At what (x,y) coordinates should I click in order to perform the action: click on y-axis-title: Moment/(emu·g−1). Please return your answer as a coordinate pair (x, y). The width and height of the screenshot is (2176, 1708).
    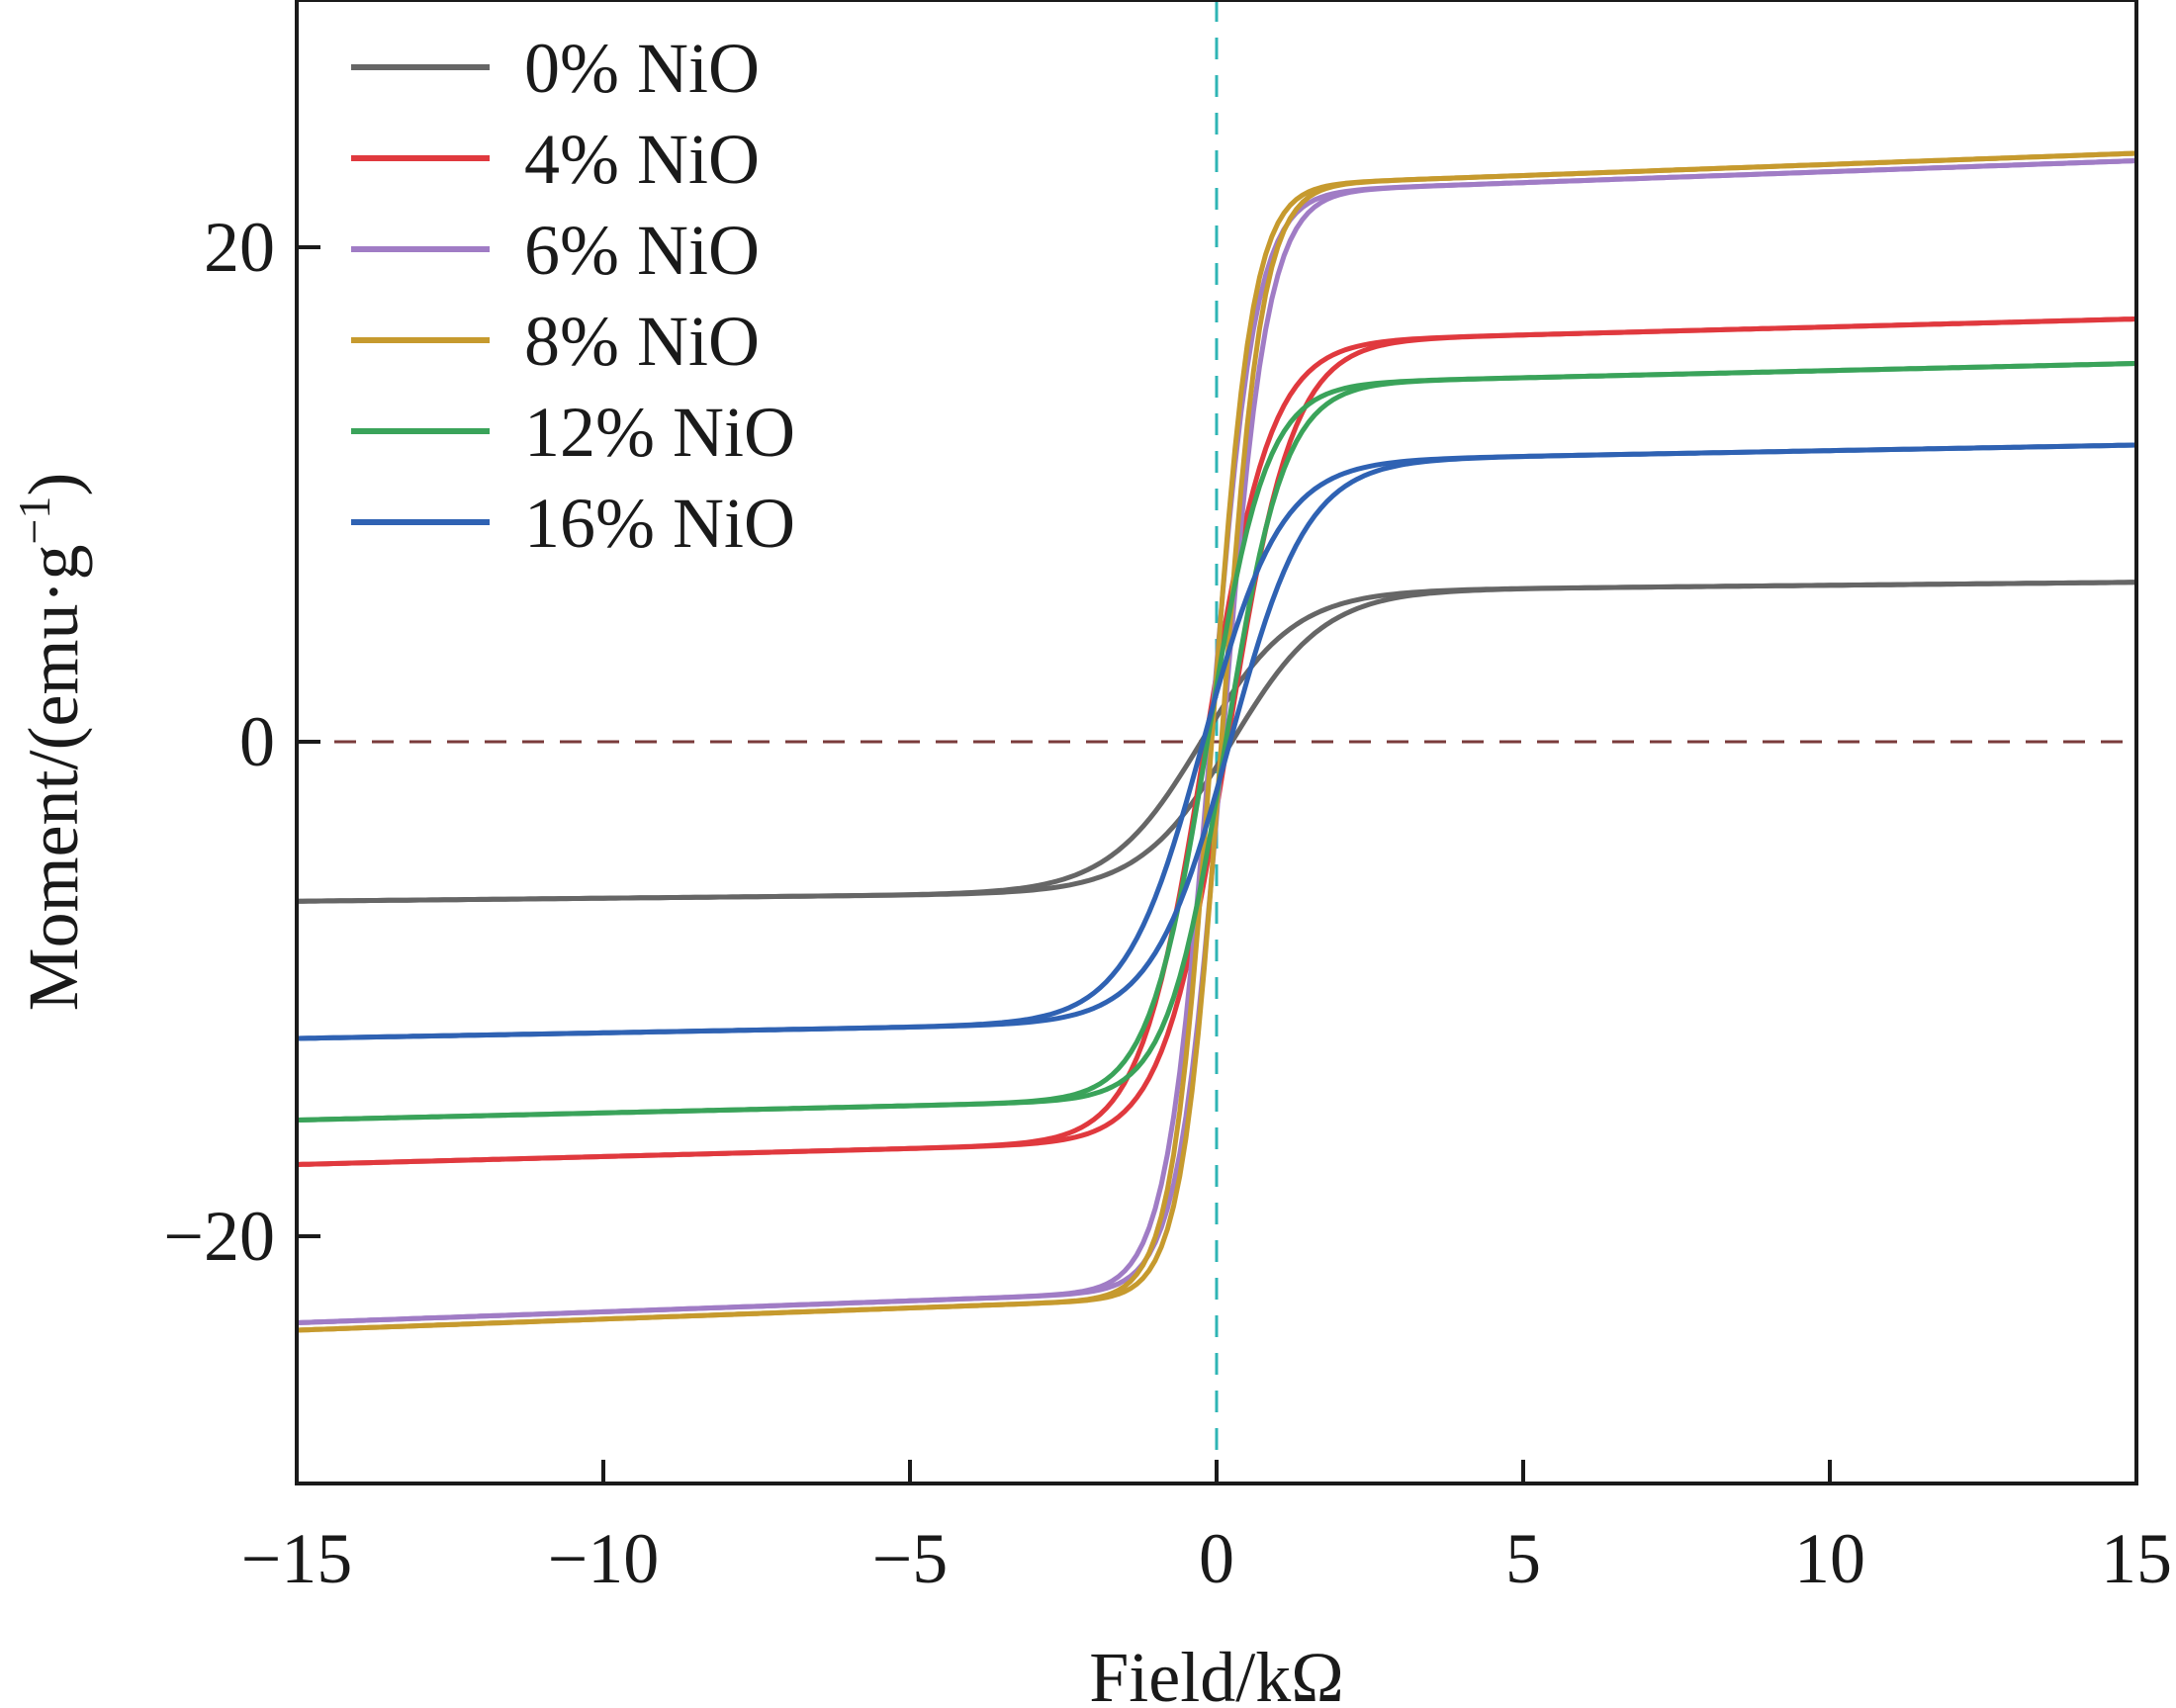
    Looking at the image, I should click on (51, 742).